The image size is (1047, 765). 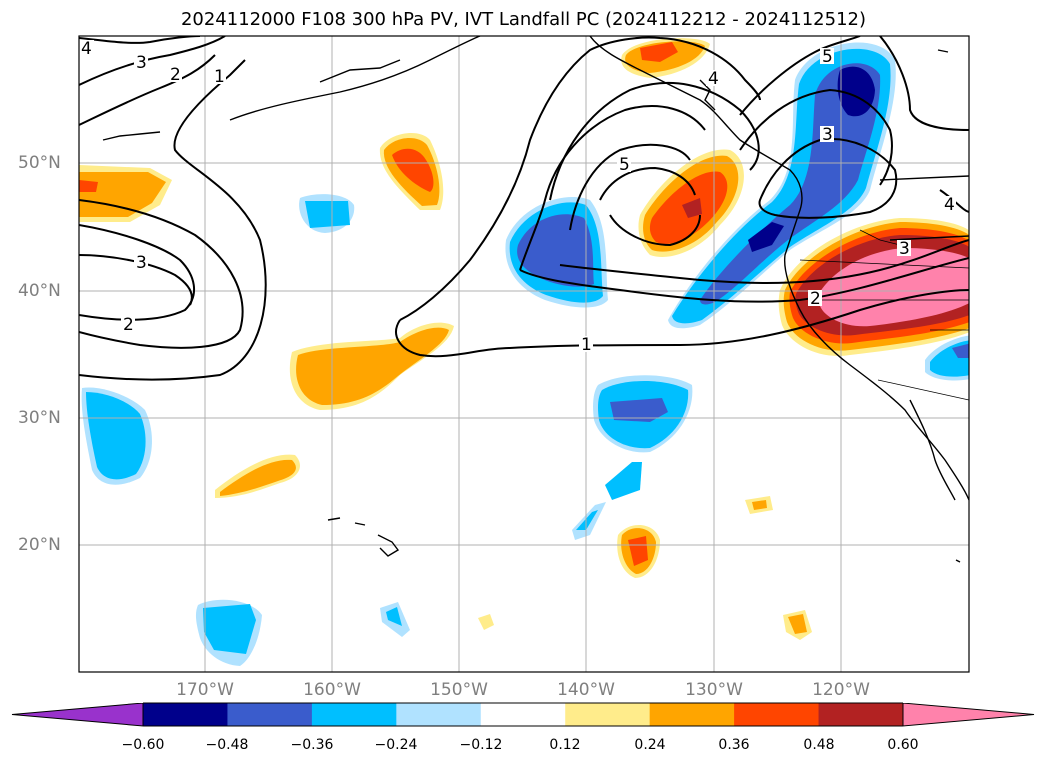 I want to click on colorbar-tick-label: 0.36, so click(x=734, y=745).